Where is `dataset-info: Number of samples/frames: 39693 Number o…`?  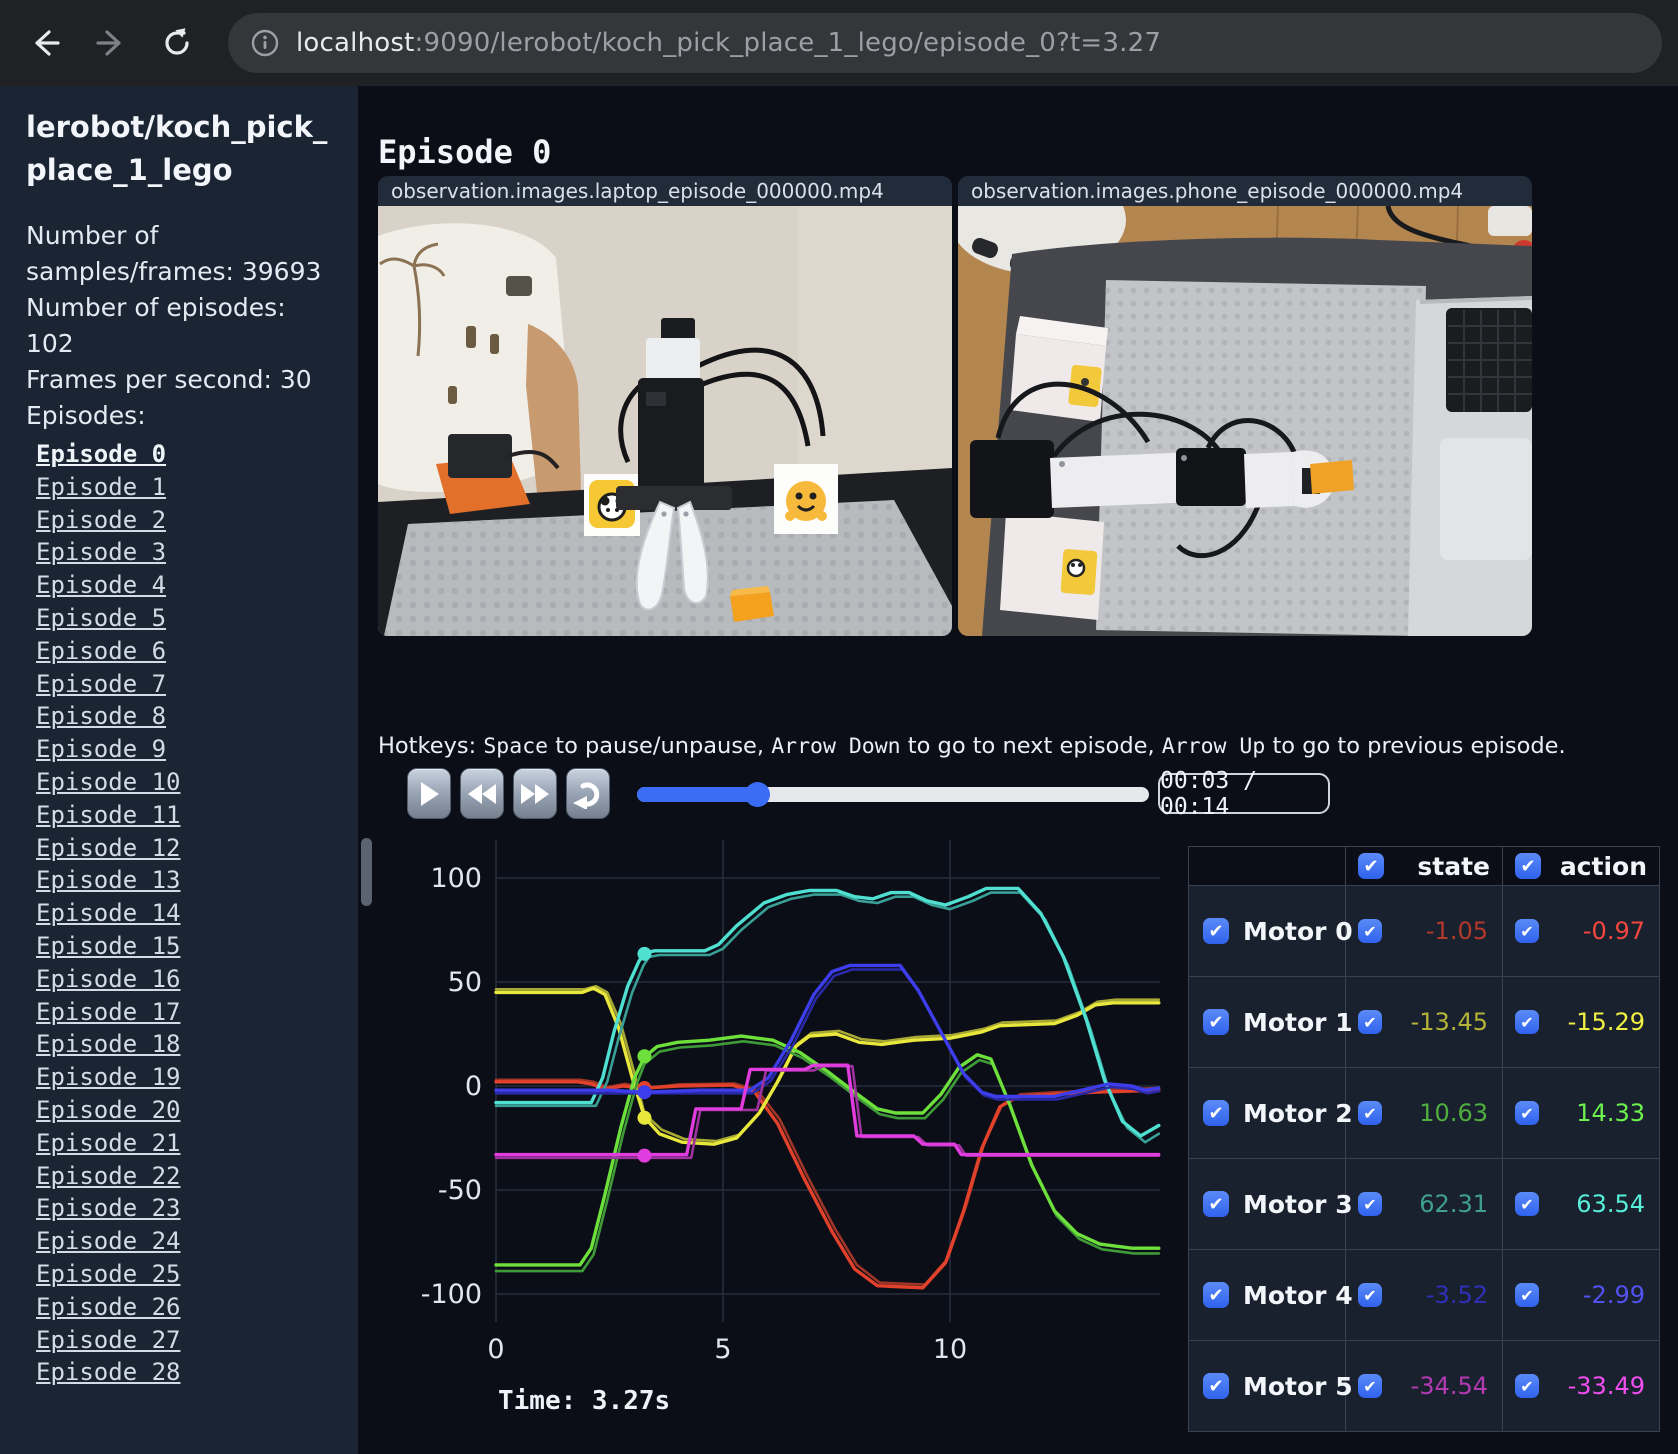 dataset-info: Number of samples/frames: 39693 Number o… is located at coordinates (176, 326).